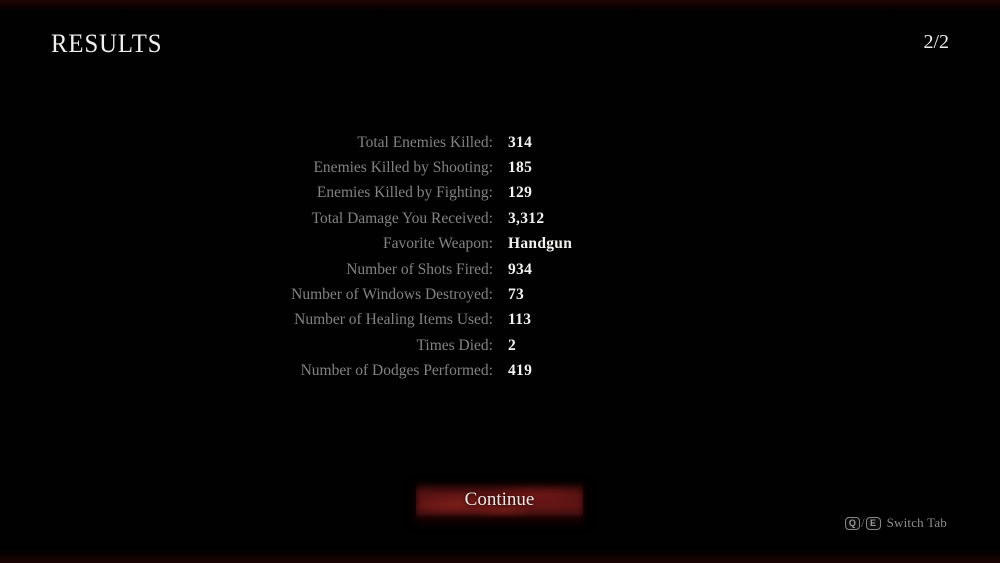 This screenshot has height=563, width=1000. I want to click on stat-row: Number of Dodges Performed: 419, so click(500, 371).